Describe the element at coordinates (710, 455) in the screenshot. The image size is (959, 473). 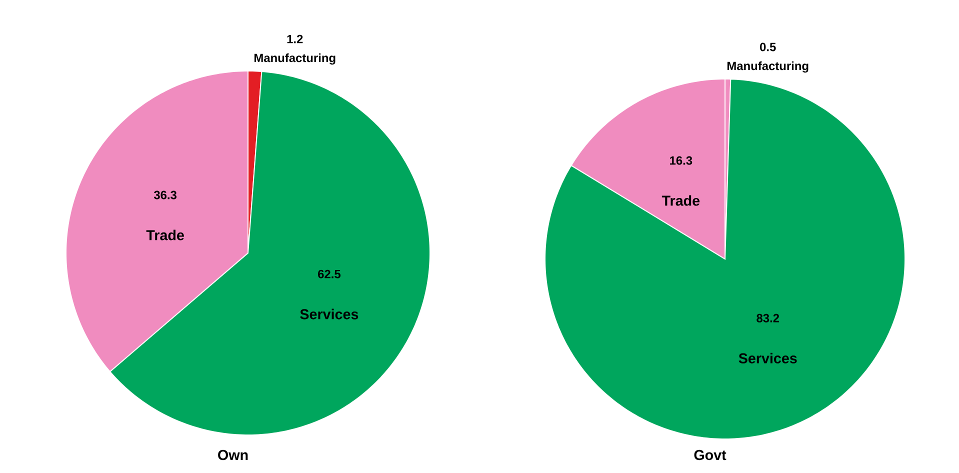
I see `text: Govt` at that location.